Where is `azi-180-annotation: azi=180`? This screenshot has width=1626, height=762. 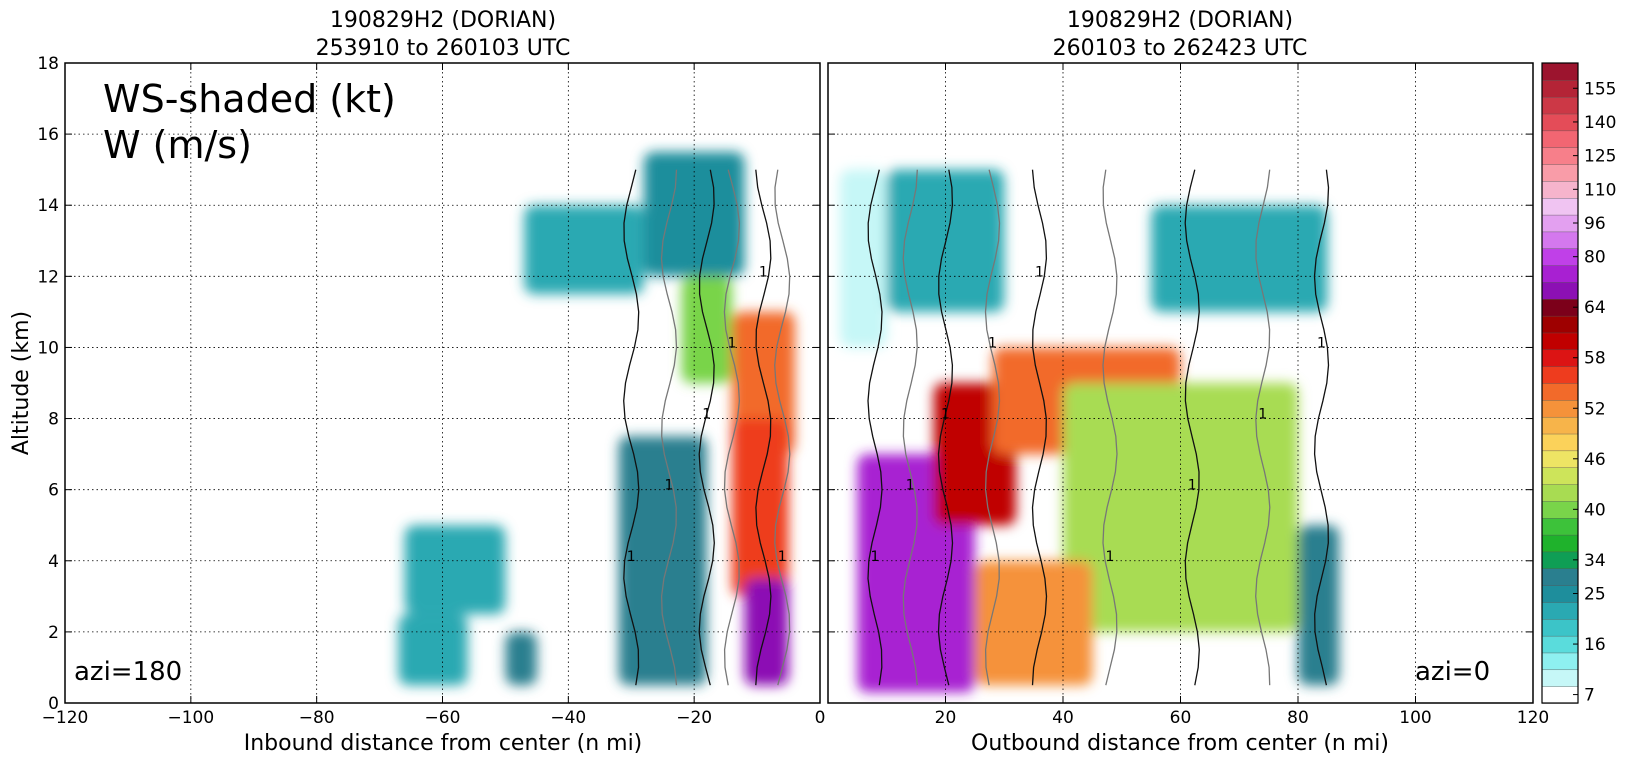
azi-180-annotation: azi=180 is located at coordinates (128, 672).